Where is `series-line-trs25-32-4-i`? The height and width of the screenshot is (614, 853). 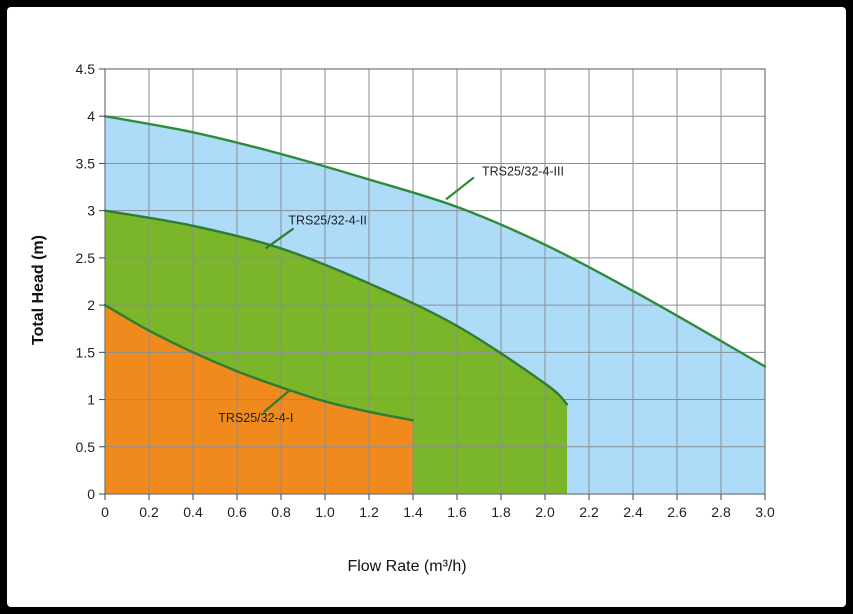 series-line-trs25-32-4-i is located at coordinates (259, 362).